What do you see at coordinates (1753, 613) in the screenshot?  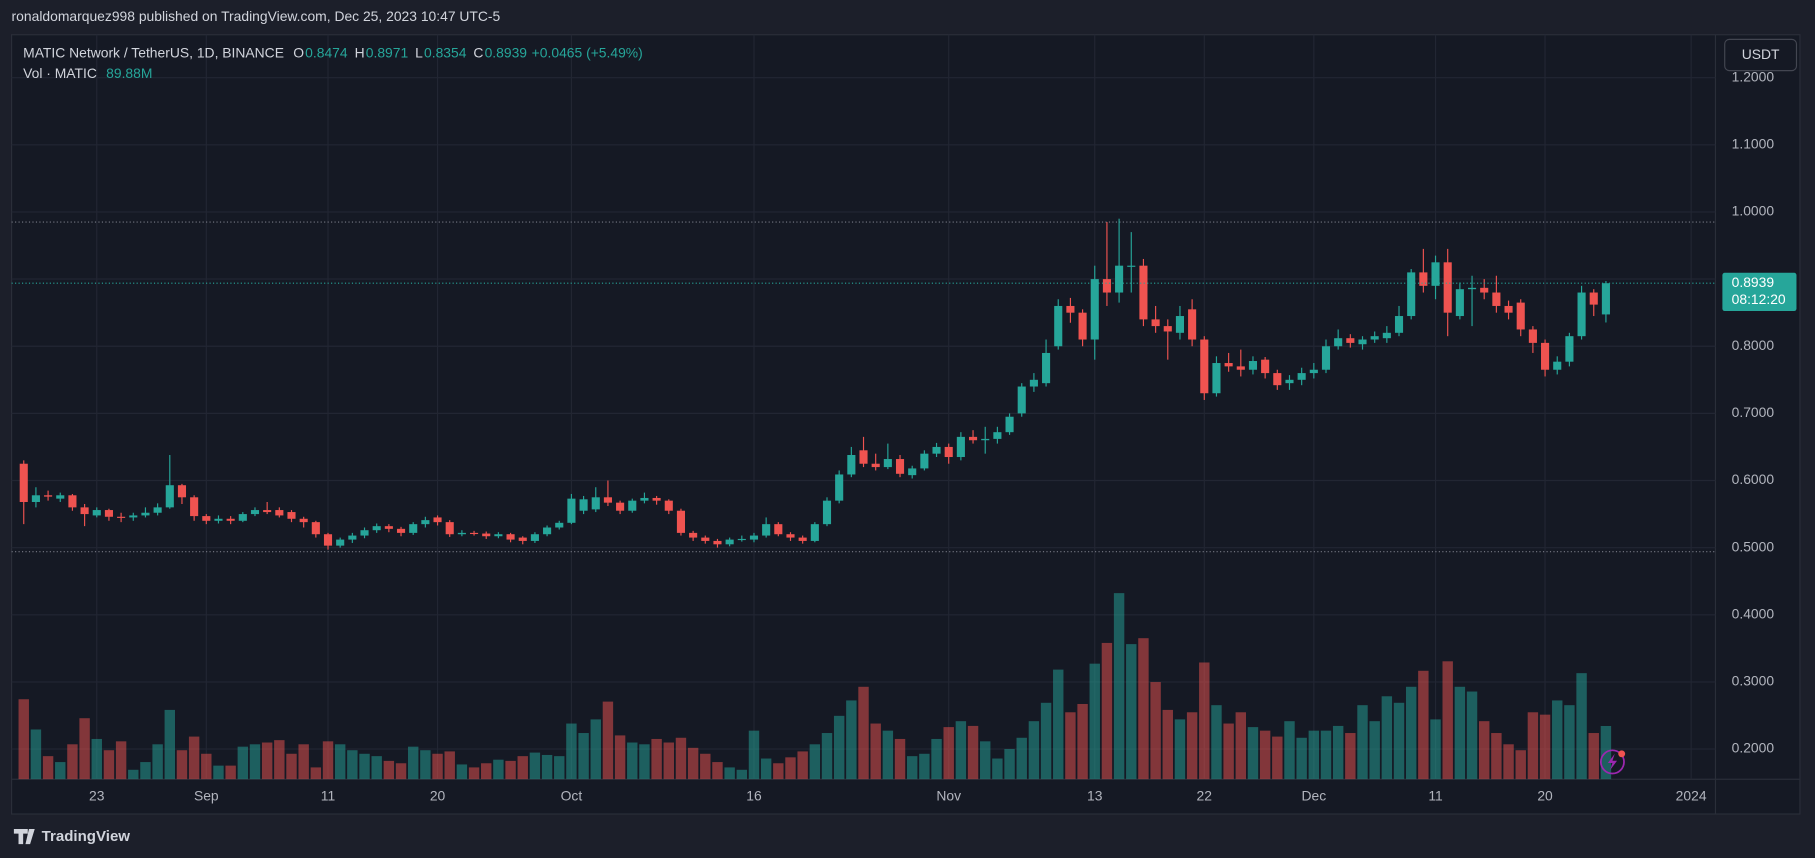 I see `y-tick-label: 0.4000` at bounding box center [1753, 613].